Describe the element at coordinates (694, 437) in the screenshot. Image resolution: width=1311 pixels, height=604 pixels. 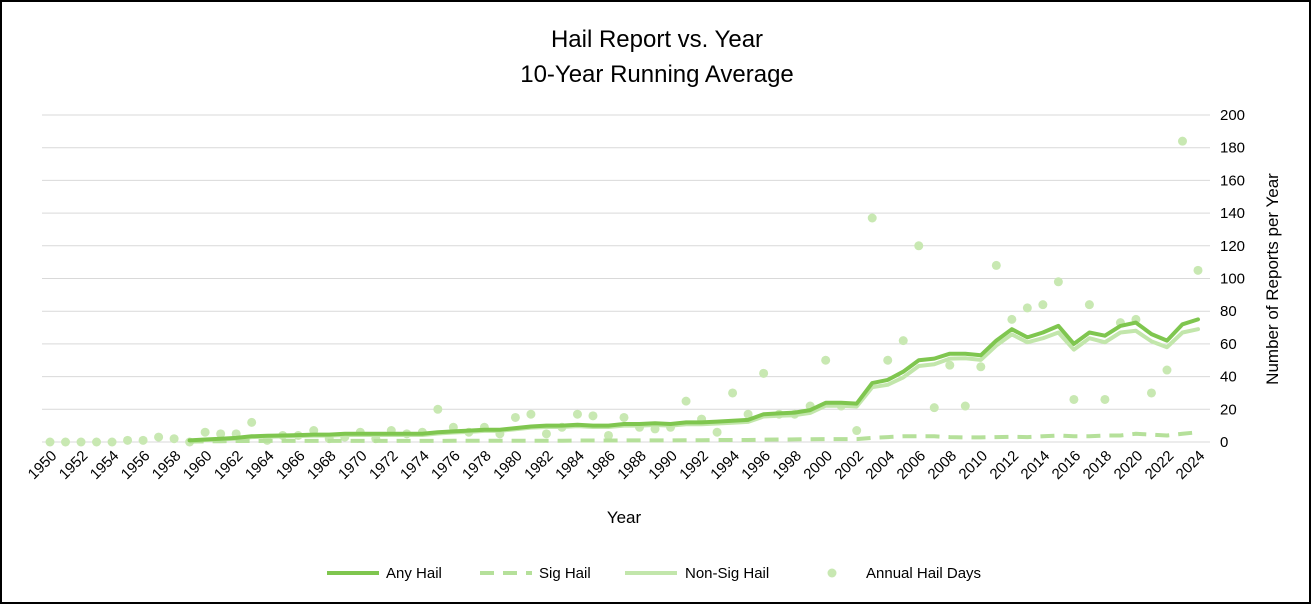
I see `line-sig-hail` at that location.